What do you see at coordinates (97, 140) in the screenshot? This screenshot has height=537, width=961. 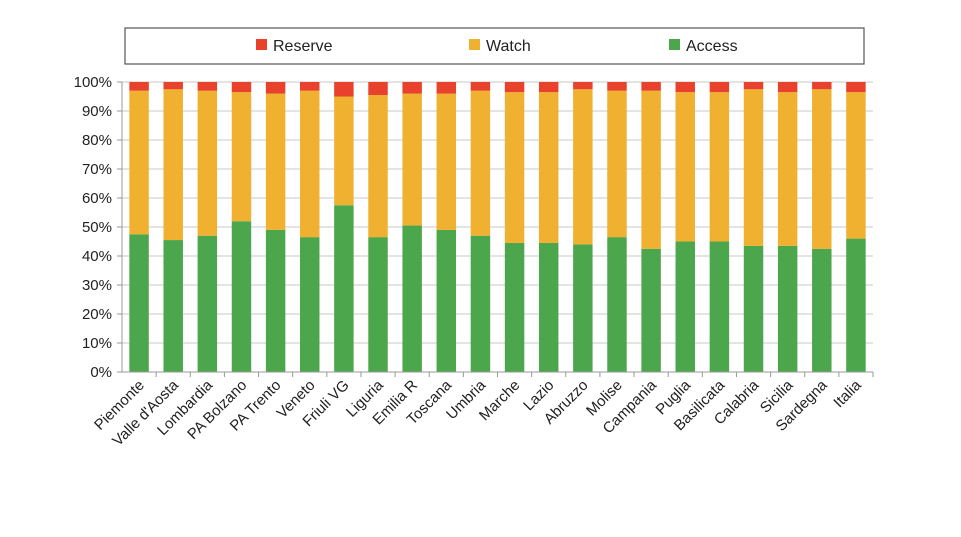 I see `y-tick-label: 80%` at bounding box center [97, 140].